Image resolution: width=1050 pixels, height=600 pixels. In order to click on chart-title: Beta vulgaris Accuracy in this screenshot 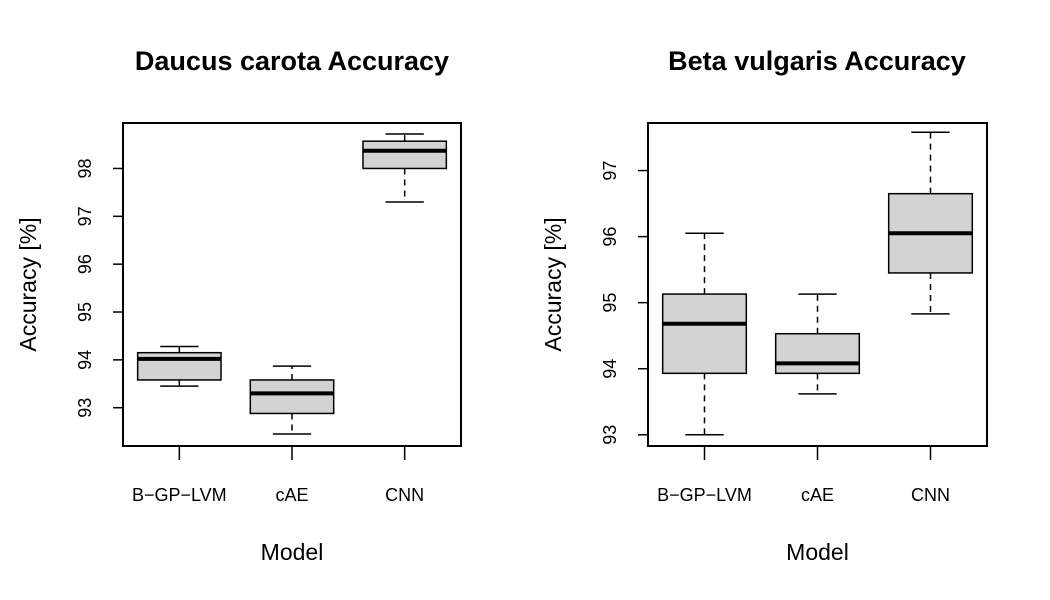, I will do `click(817, 61)`.